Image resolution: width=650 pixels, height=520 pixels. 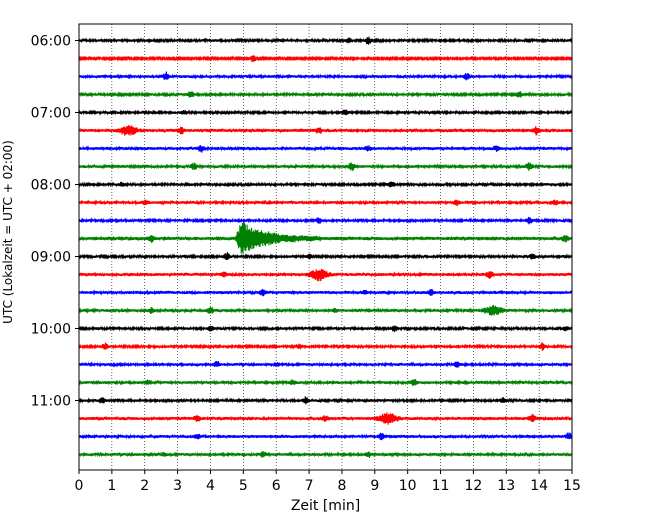 I want to click on y-axis-label: UTC (Lokalzeit = UTC + 02:00), so click(x=8, y=232).